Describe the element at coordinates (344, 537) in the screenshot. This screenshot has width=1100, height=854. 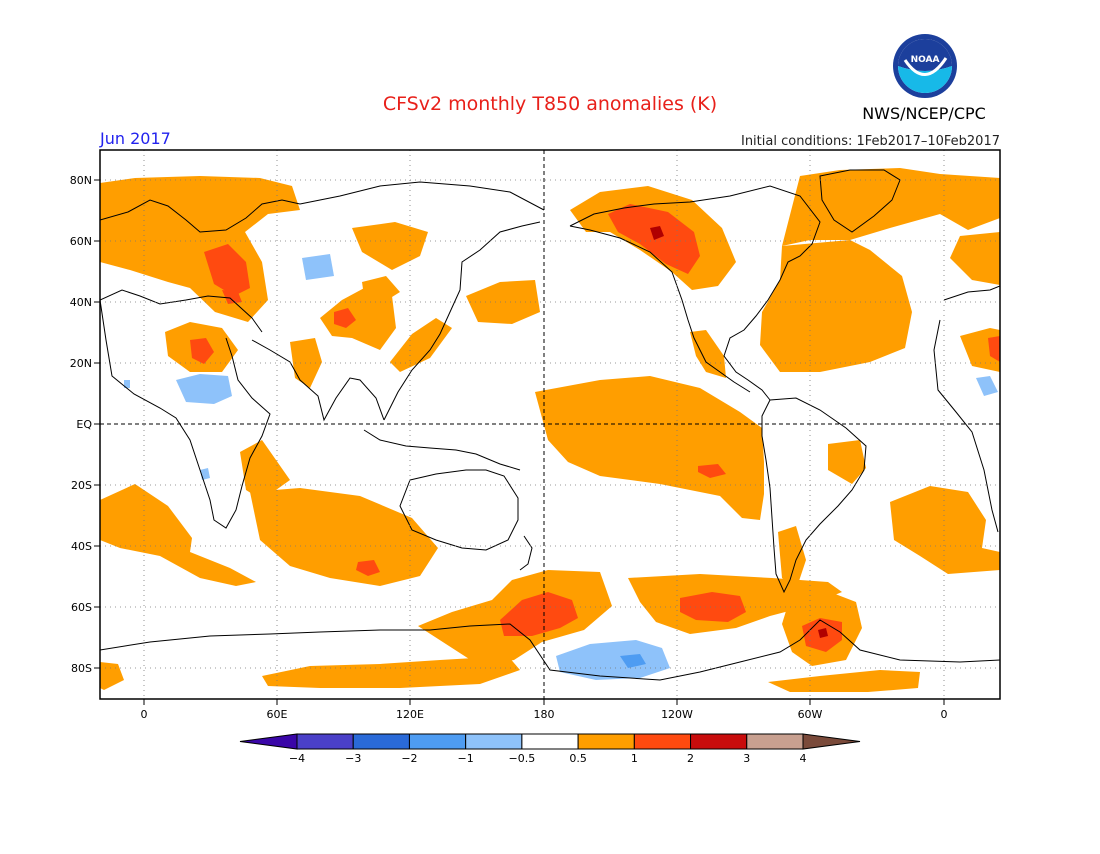
I see `anomaly-indian-ocean` at that location.